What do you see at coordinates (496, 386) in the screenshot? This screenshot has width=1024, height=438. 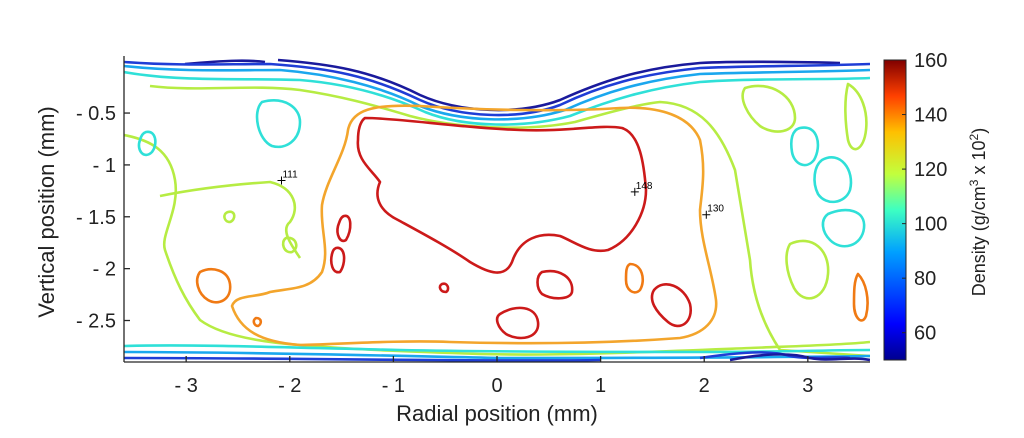 I see `x-tick-label: 0` at bounding box center [496, 386].